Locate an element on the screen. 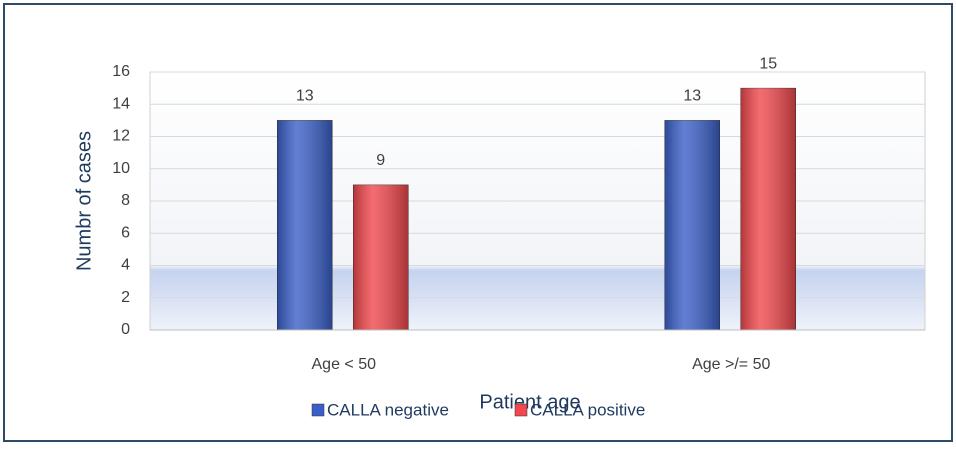 This screenshot has width=956, height=450. y-tick-label: 16 is located at coordinates (121, 71).